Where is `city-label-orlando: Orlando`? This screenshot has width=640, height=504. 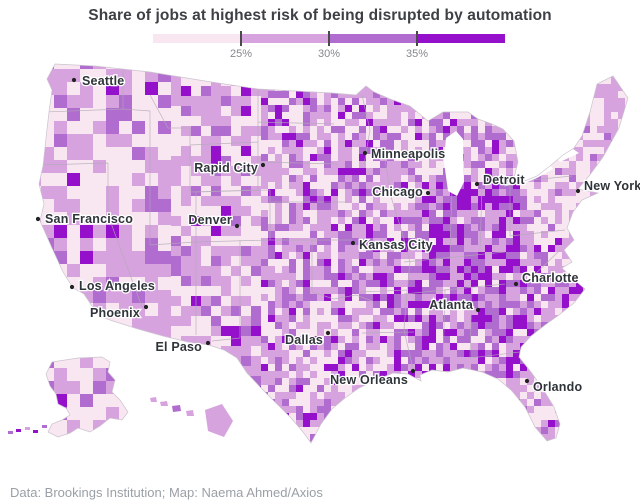 city-label-orlando: Orlando is located at coordinates (557, 387).